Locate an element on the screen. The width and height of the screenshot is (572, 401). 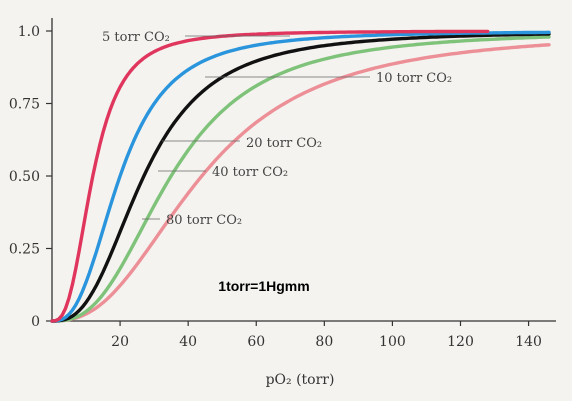
y-tick-label: 0.50 is located at coordinates (24, 177).